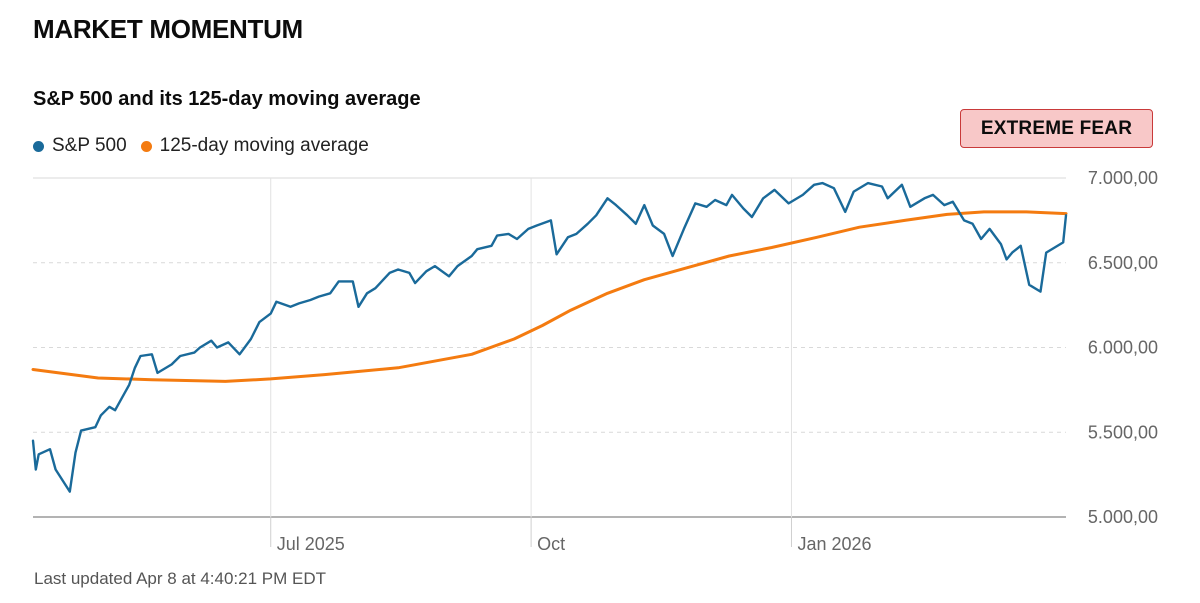 This screenshot has height=603, width=1200. What do you see at coordinates (1123, 263) in the screenshot?
I see `y-tick-label: 6.500,00` at bounding box center [1123, 263].